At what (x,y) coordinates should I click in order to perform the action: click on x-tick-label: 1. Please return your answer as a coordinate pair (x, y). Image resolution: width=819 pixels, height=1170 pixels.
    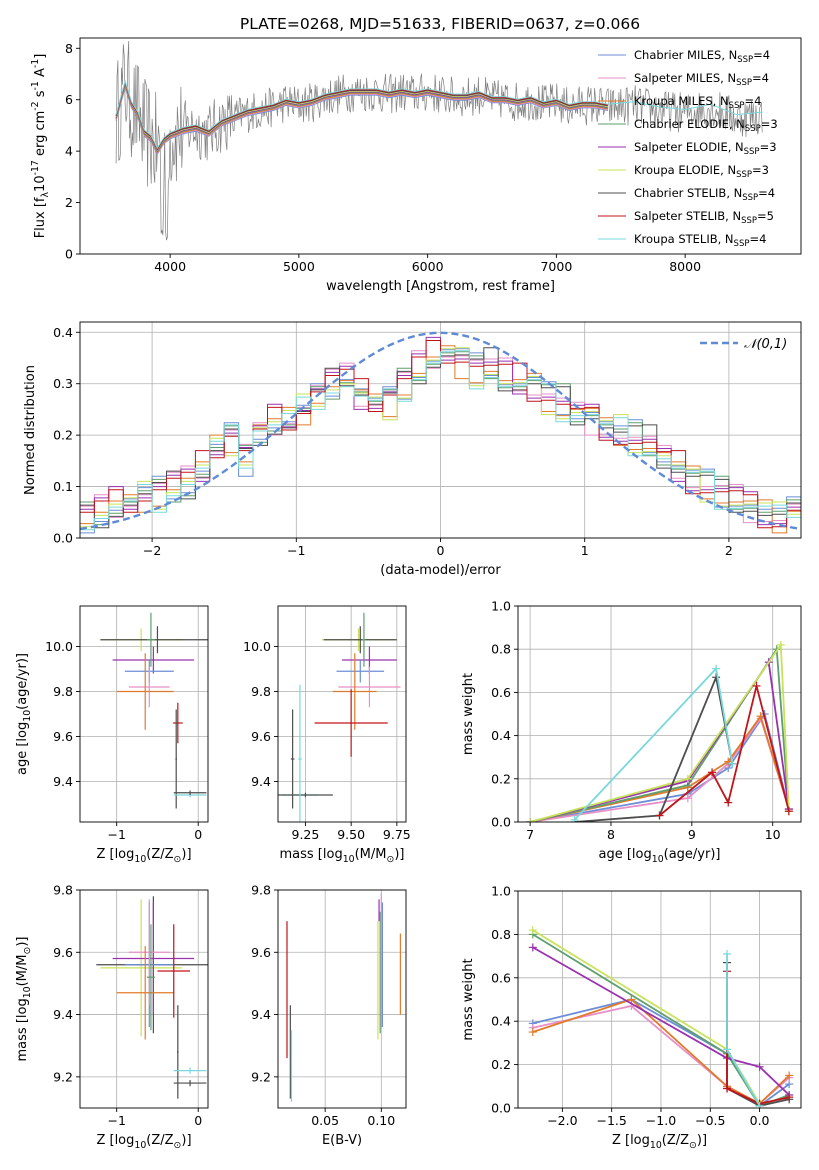
    Looking at the image, I should click on (585, 550).